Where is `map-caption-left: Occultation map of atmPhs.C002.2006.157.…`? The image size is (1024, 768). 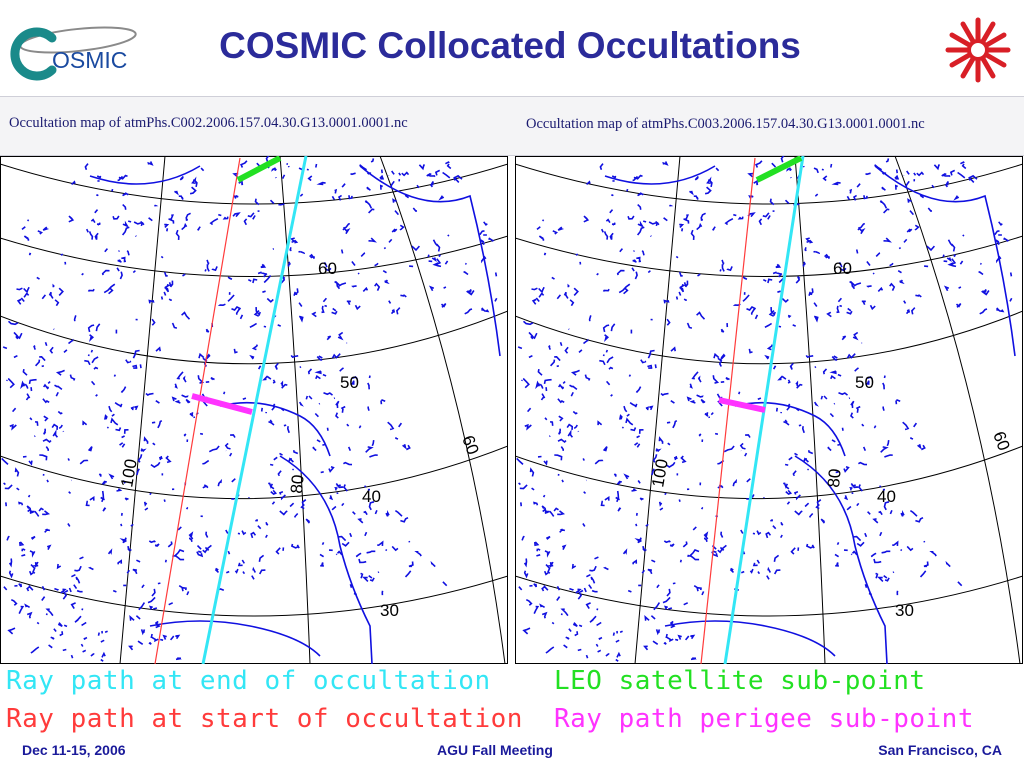
map-caption-left: Occultation map of atmPhs.C002.2006.157.… is located at coordinates (208, 123).